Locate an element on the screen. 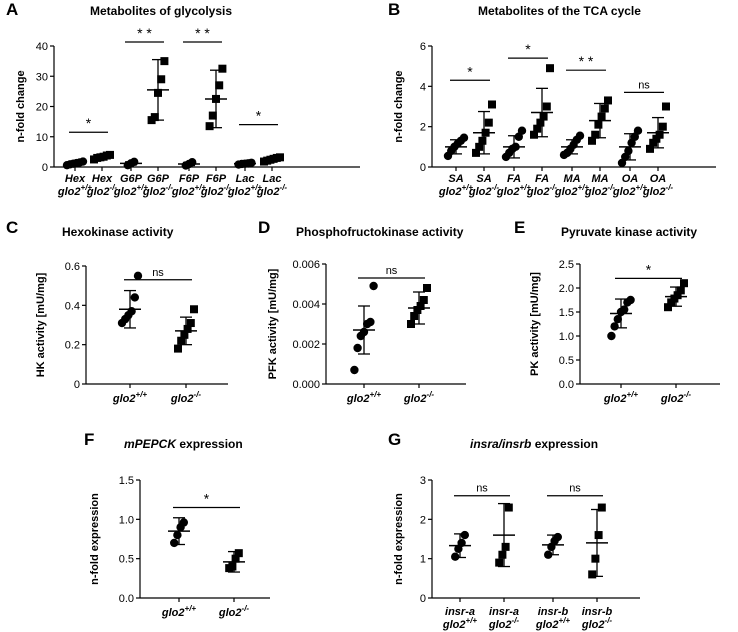  y-tick-label-e-3: 1.5 is located at coordinates (566, 313).